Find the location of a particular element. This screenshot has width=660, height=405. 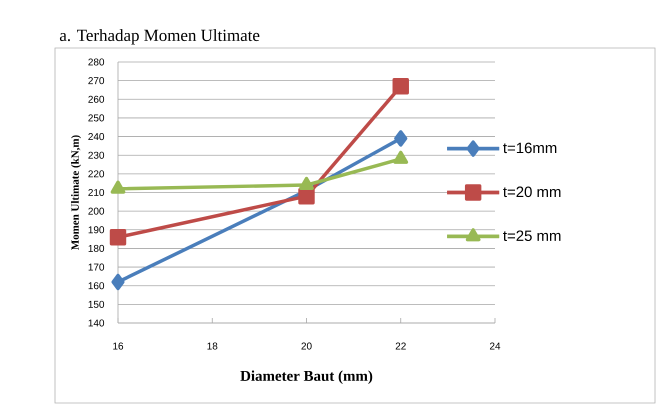

y-tick-label: 210 is located at coordinates (96, 192).